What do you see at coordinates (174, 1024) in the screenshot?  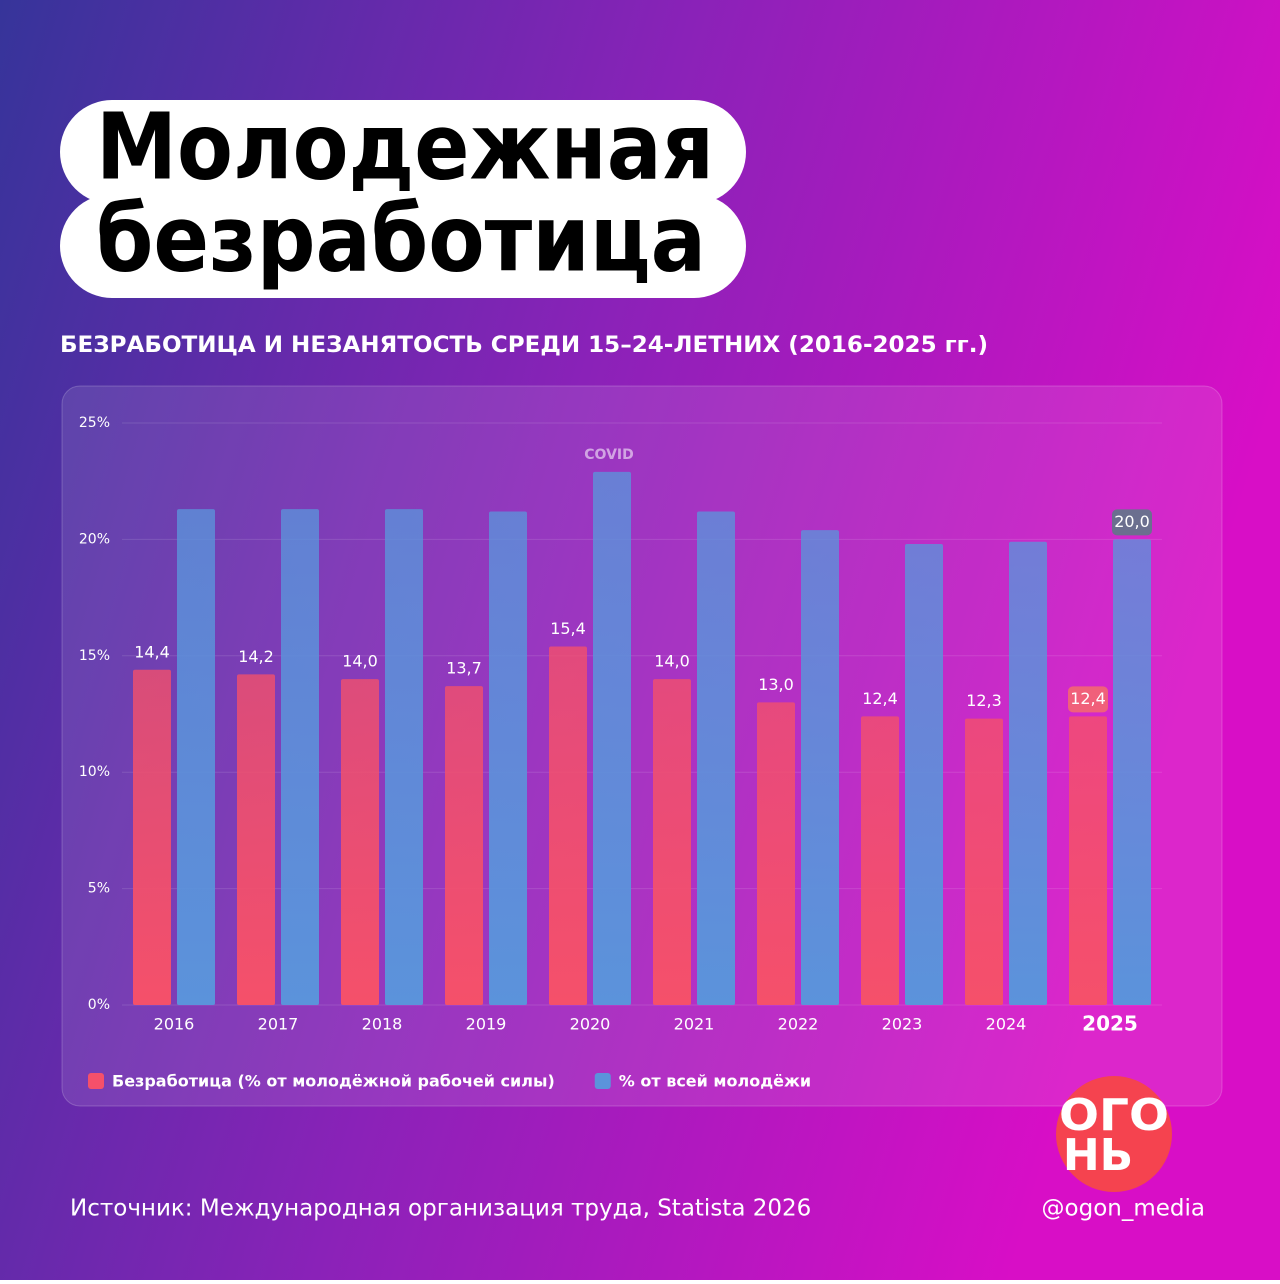 I see `x-tick-label: 2016` at bounding box center [174, 1024].